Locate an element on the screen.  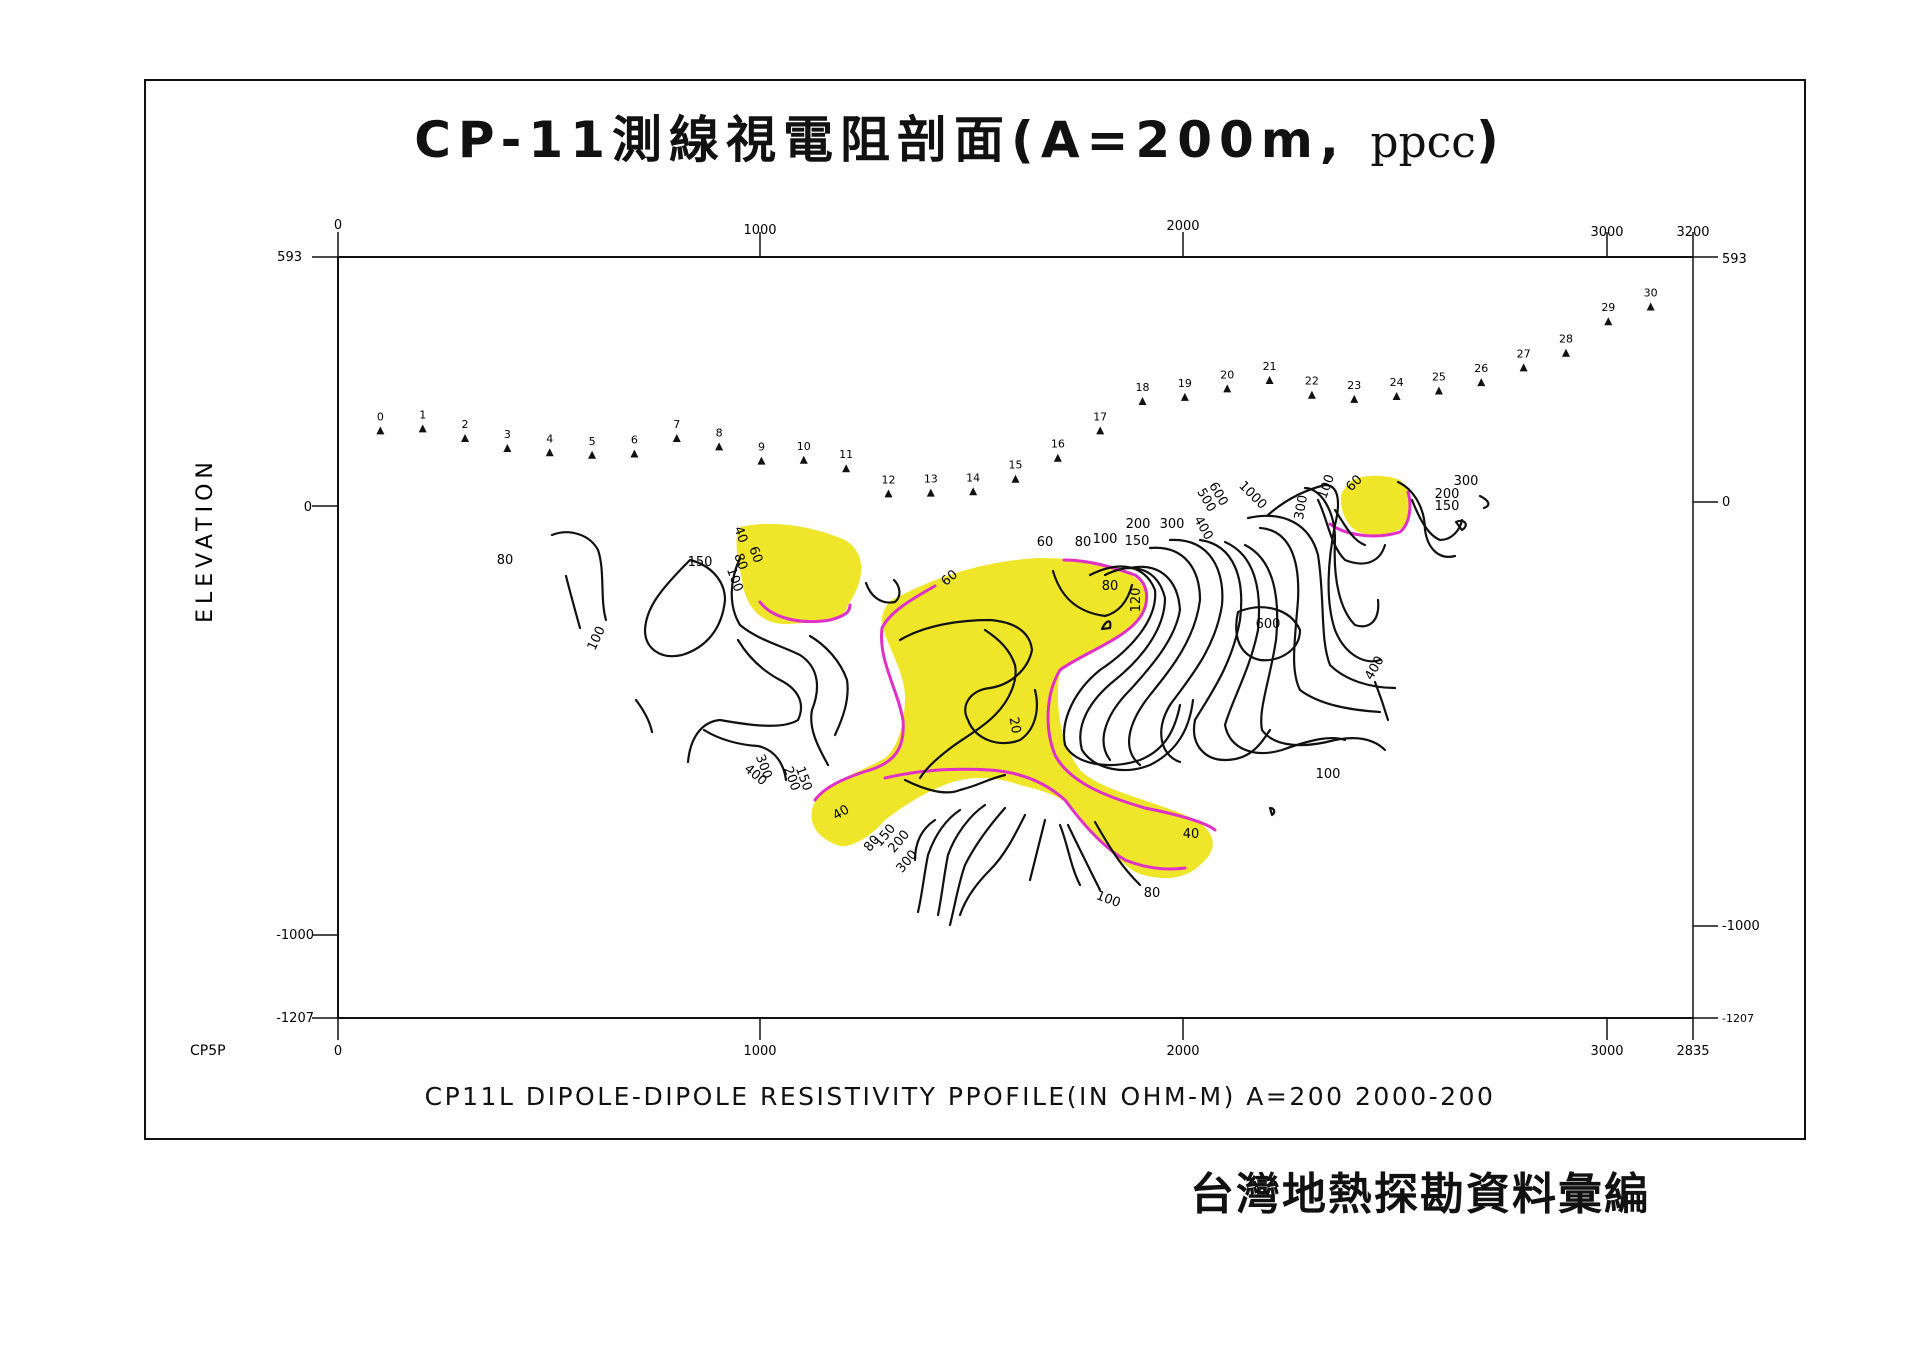
source-credit: 台灣地熱探勘資料彙編 is located at coordinates (1420, 1194).